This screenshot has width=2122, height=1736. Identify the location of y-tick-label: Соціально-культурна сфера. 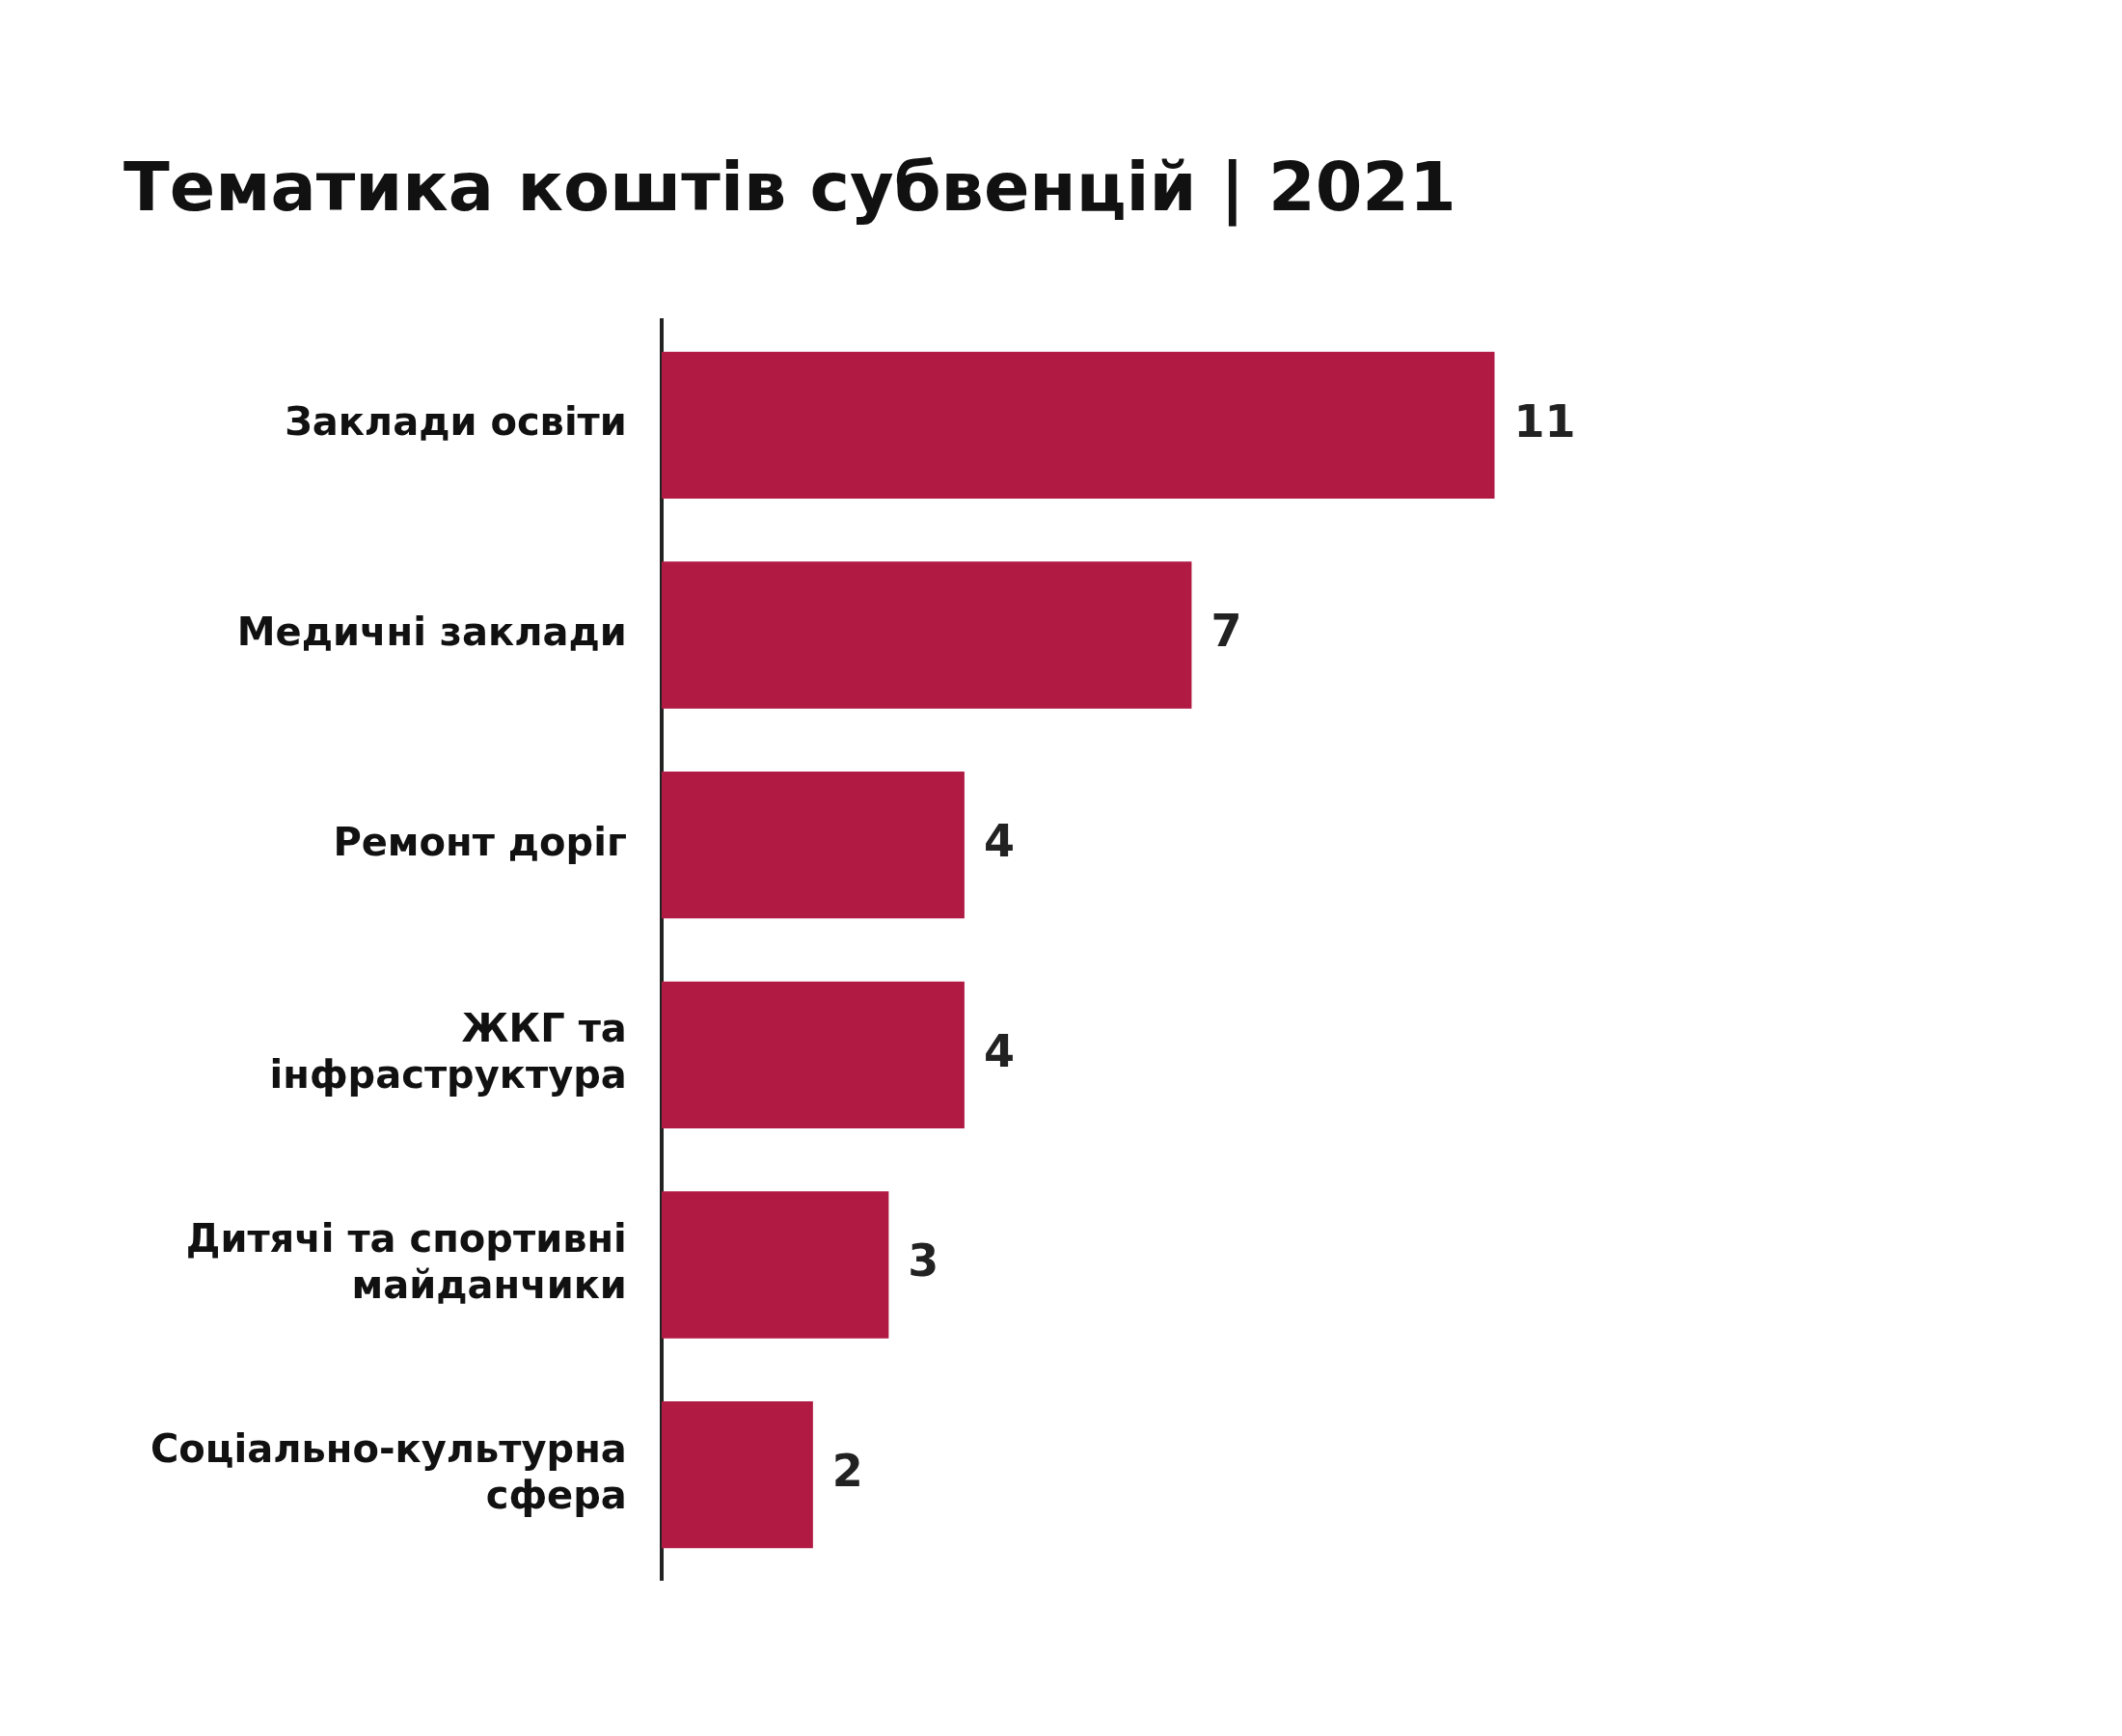
(389, 1471).